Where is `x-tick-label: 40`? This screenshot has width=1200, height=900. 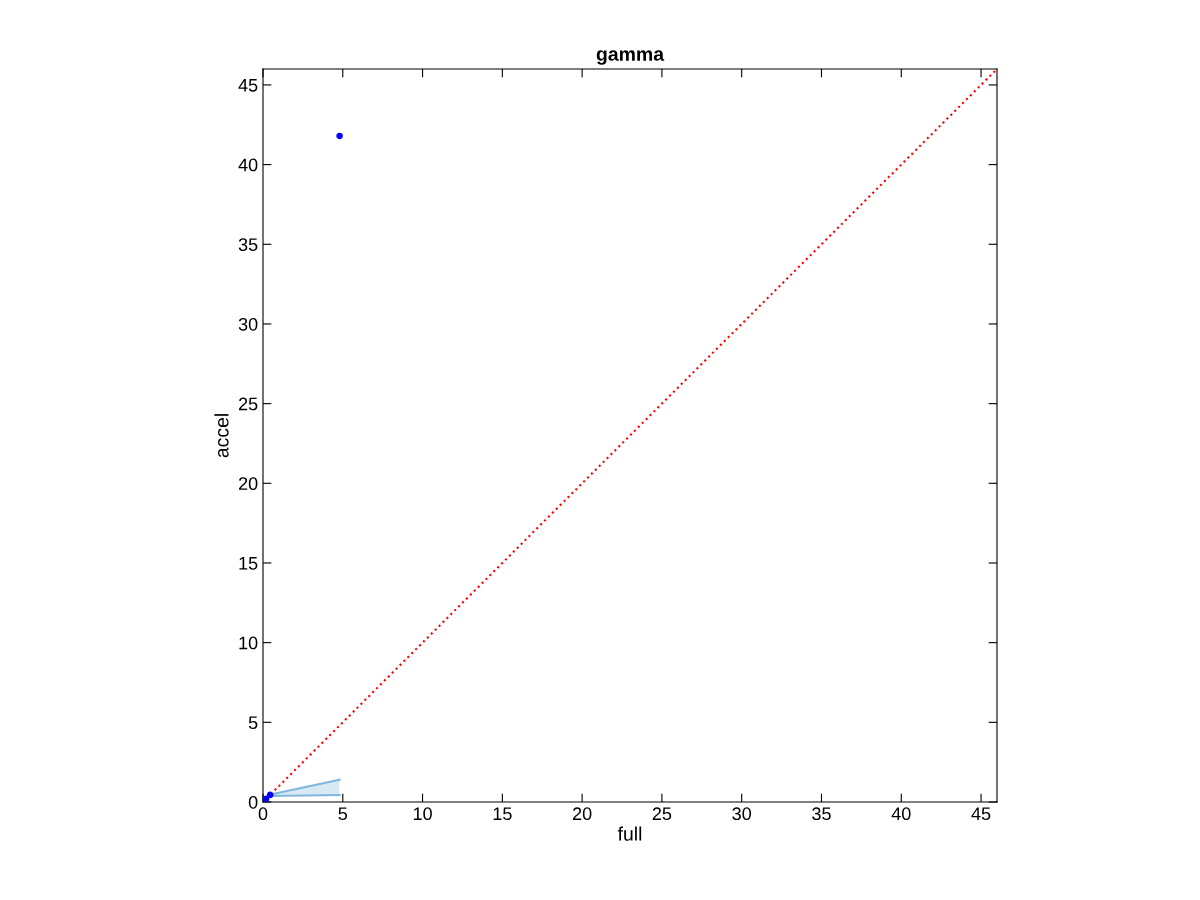 x-tick-label: 40 is located at coordinates (901, 814).